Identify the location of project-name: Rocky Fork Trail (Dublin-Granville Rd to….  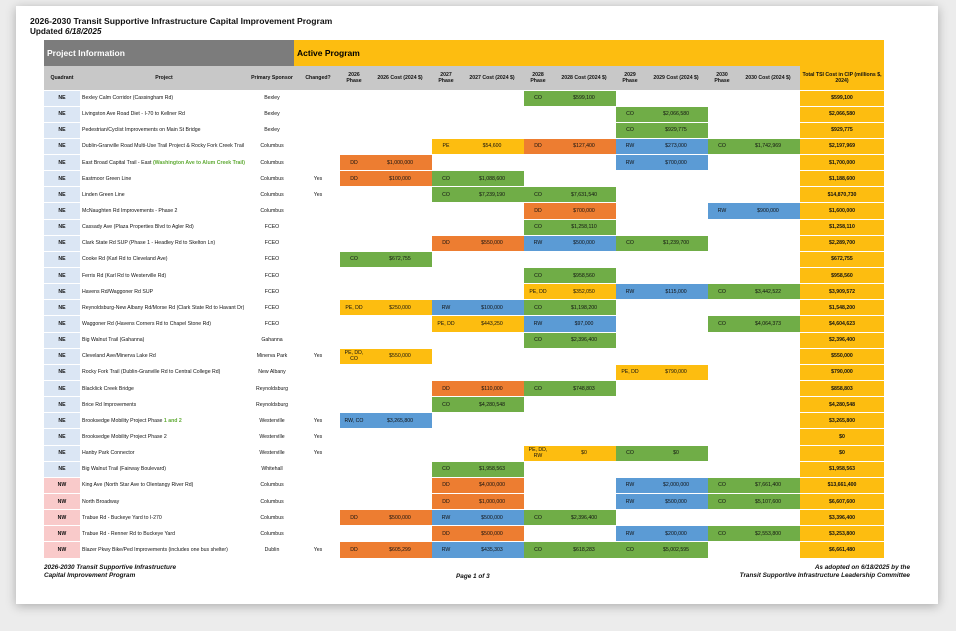
(151, 372).